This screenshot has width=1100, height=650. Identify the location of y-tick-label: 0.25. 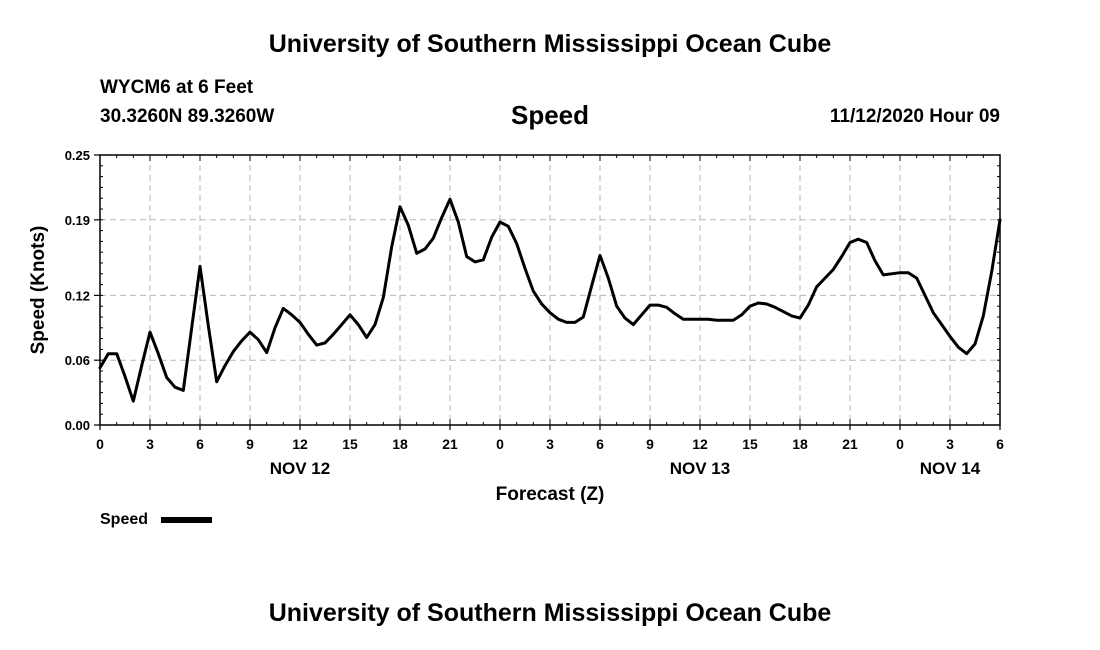
(77, 155).